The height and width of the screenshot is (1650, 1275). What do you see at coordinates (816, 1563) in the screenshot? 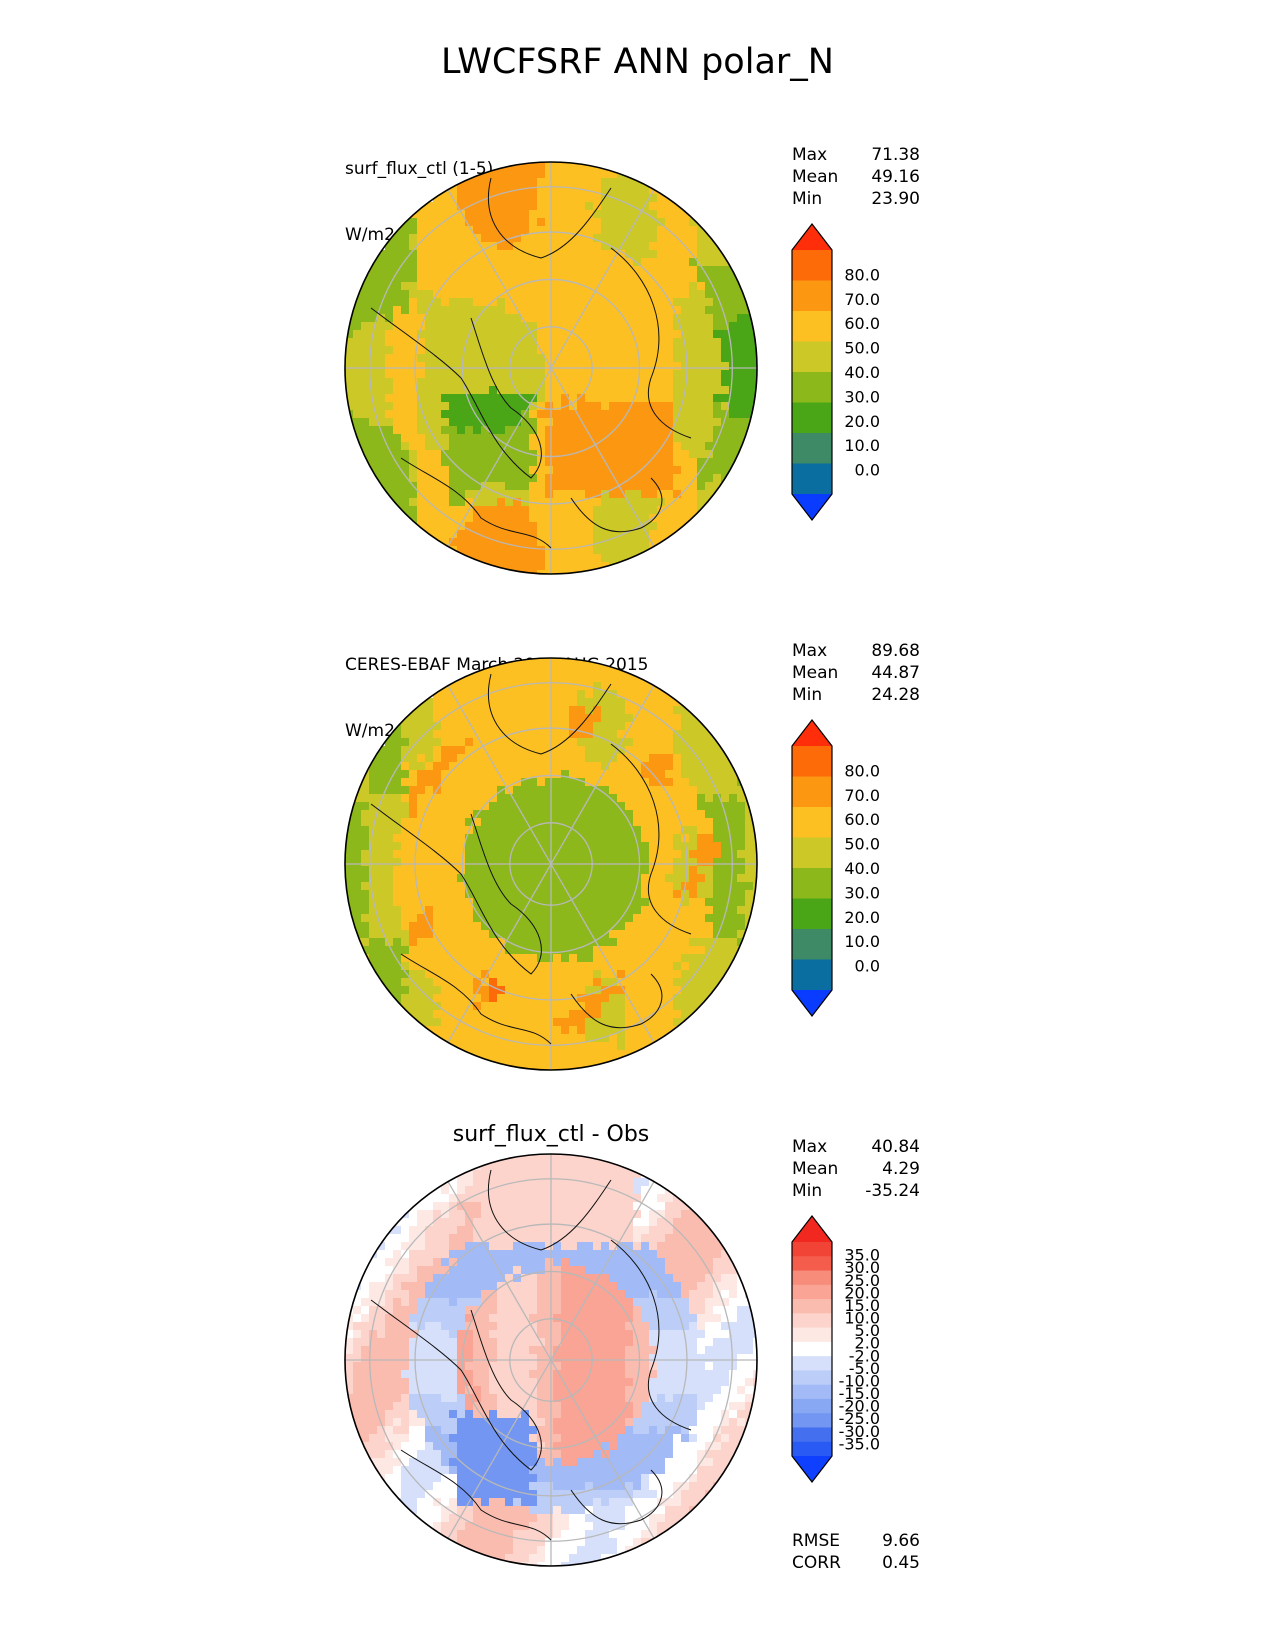
I see `corr-label: CORR` at bounding box center [816, 1563].